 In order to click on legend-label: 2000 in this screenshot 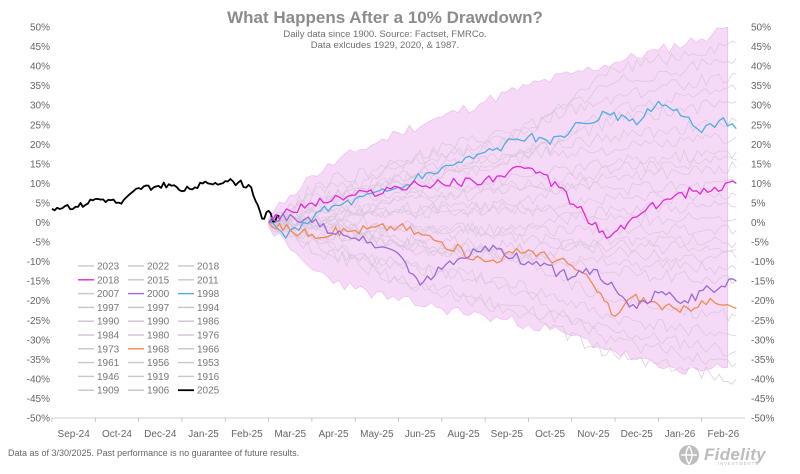, I will do `click(158, 294)`.